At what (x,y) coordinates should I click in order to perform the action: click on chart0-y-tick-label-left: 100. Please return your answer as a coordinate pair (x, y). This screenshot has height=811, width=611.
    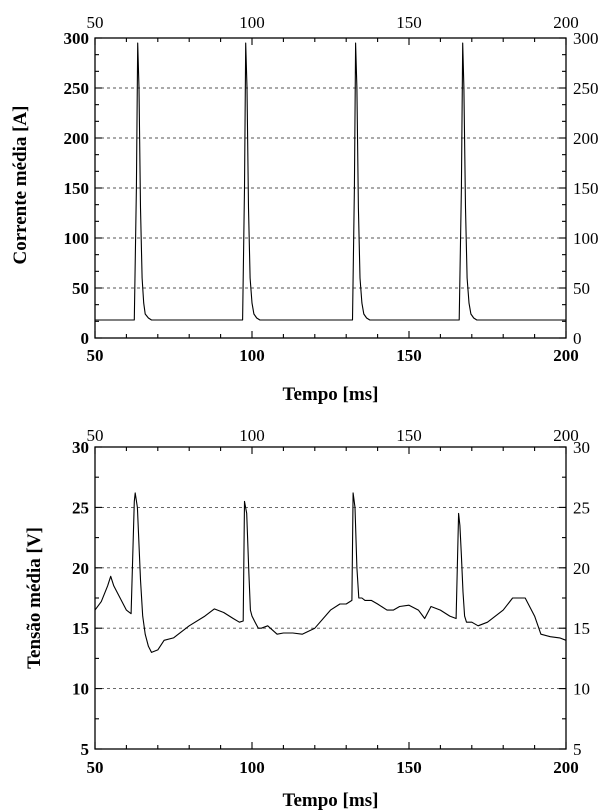
    Looking at the image, I should click on (77, 238).